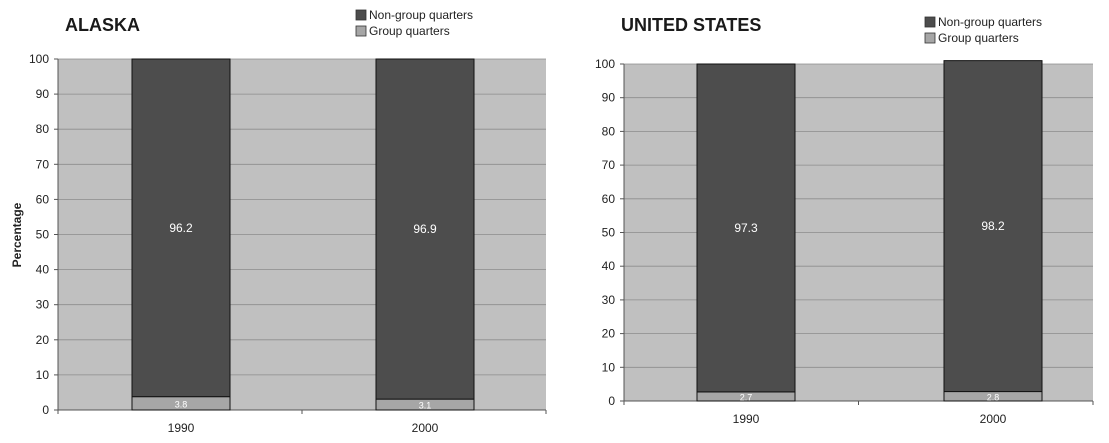 The height and width of the screenshot is (443, 1109). I want to click on chart-title: UNITED STATES, so click(691, 25).